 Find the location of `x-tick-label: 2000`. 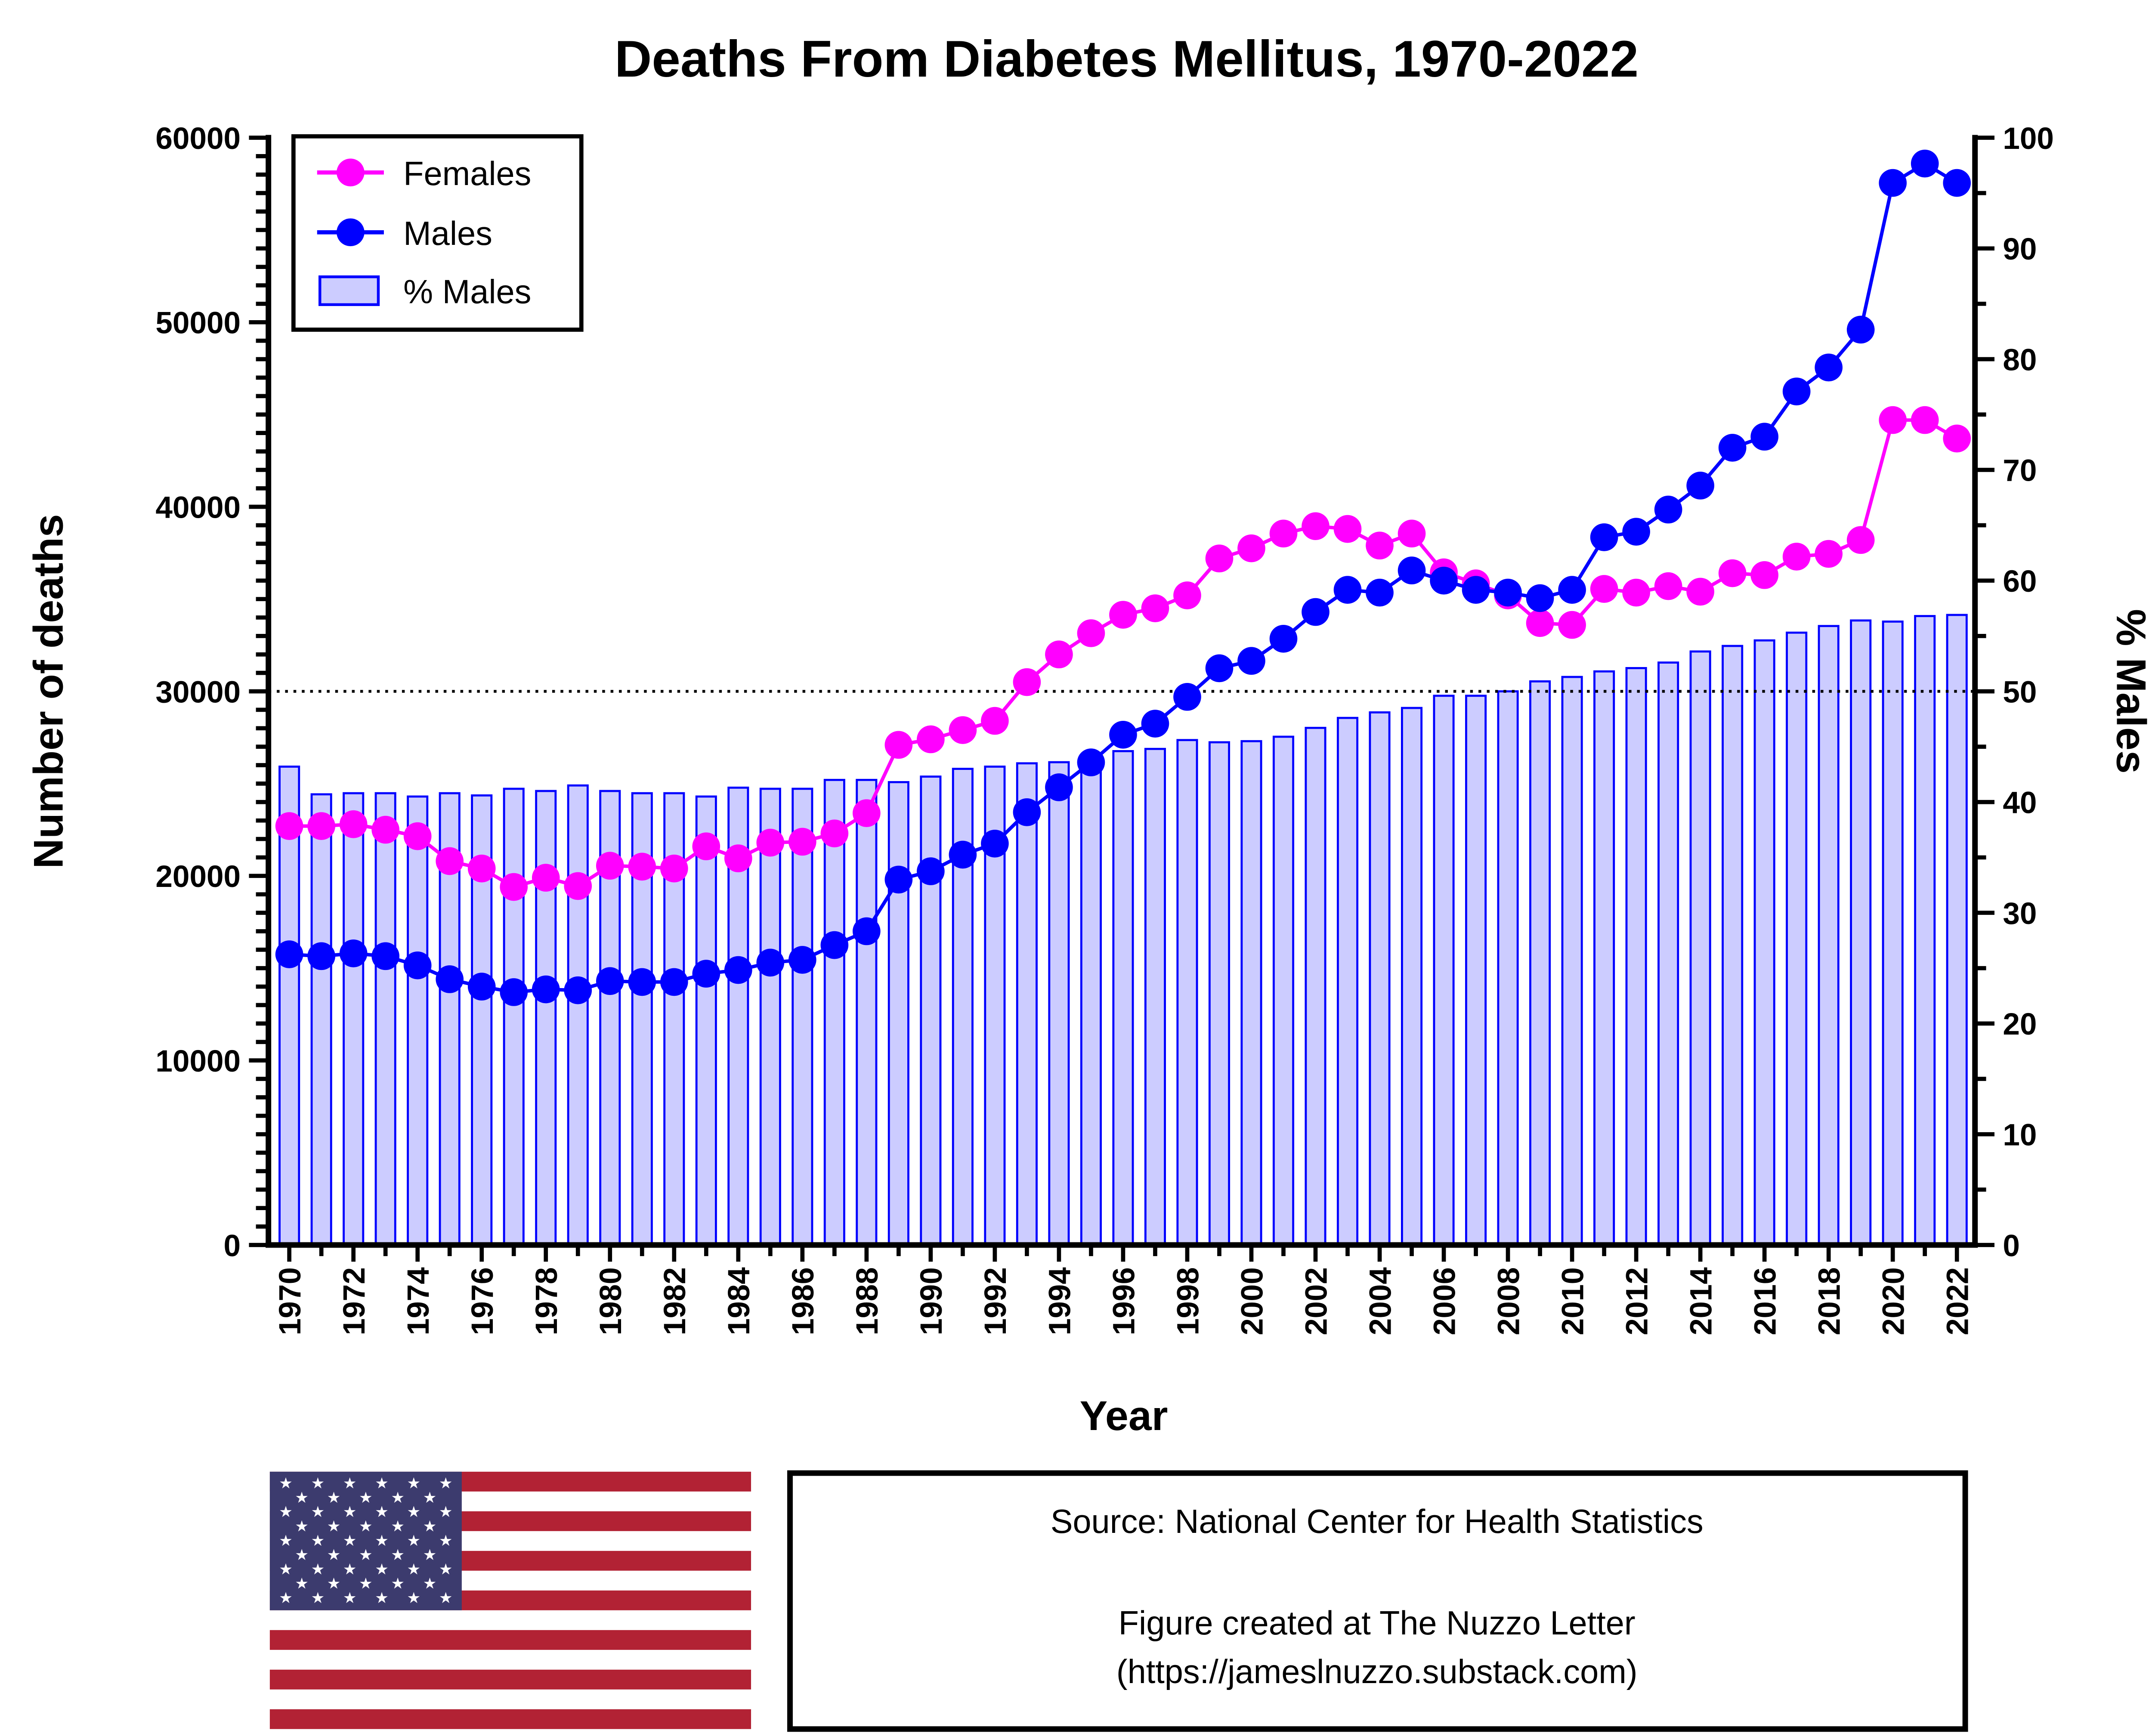

x-tick-label: 2000 is located at coordinates (1252, 1301).